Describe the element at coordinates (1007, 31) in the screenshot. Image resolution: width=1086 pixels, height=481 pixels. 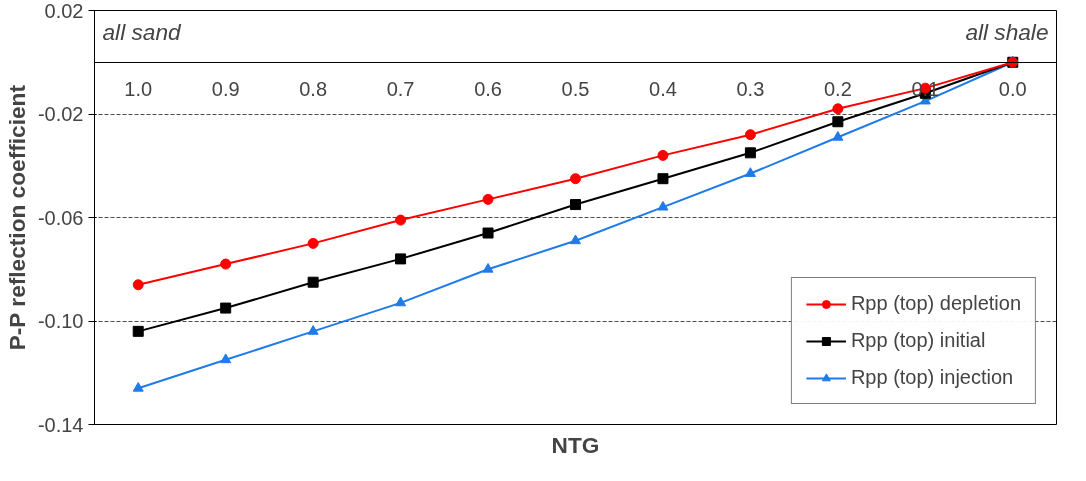
I see `annotation: all shale` at that location.